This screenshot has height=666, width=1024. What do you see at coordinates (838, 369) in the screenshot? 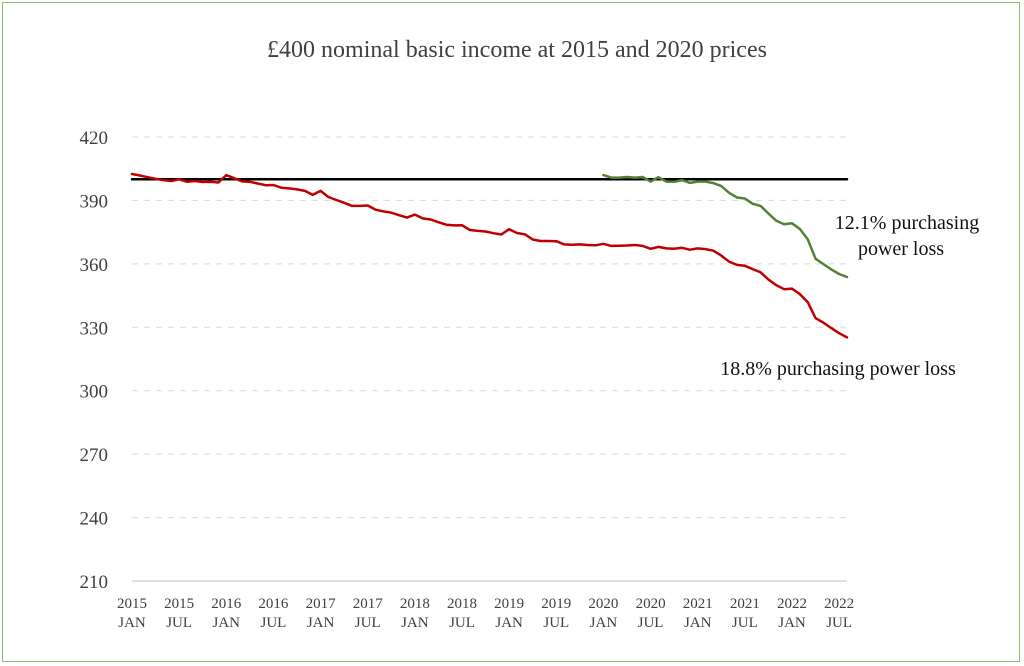
I see `annotation-2015-prices: 18.8% purchasing power loss` at bounding box center [838, 369].